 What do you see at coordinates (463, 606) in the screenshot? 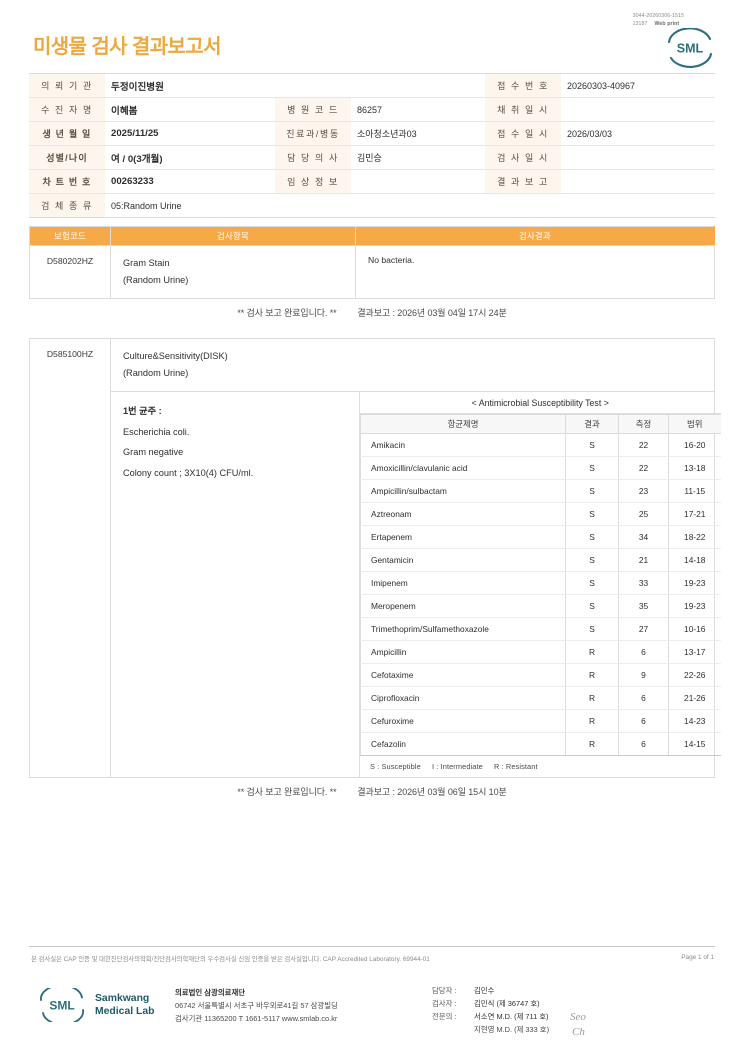
I see `ast-cell-drug: Meropenem` at bounding box center [463, 606].